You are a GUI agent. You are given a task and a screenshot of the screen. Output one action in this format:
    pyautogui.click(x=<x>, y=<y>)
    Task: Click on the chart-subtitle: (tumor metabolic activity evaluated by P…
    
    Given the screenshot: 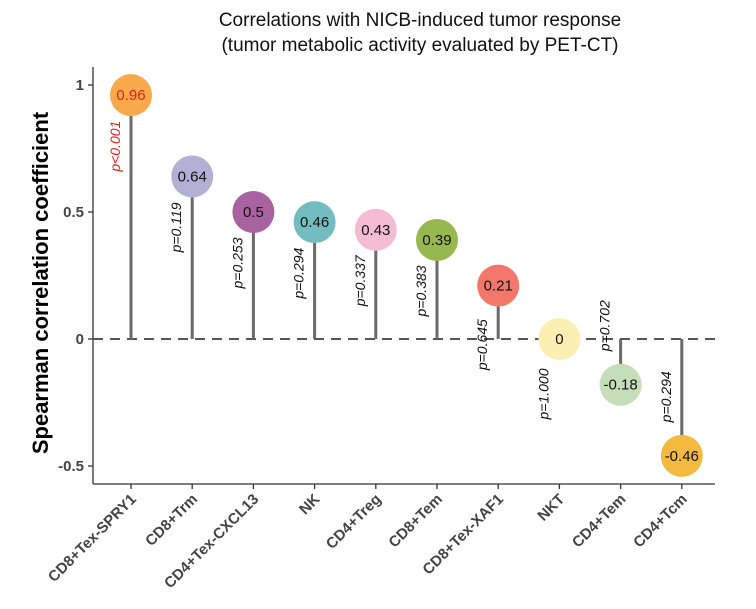 What is the action you would take?
    pyautogui.click(x=419, y=45)
    